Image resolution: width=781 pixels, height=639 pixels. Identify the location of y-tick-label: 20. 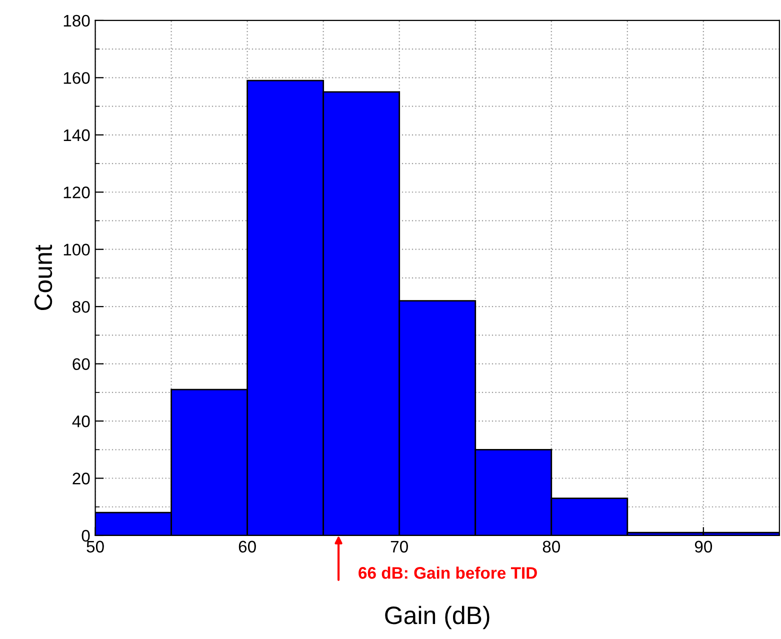
(81, 478).